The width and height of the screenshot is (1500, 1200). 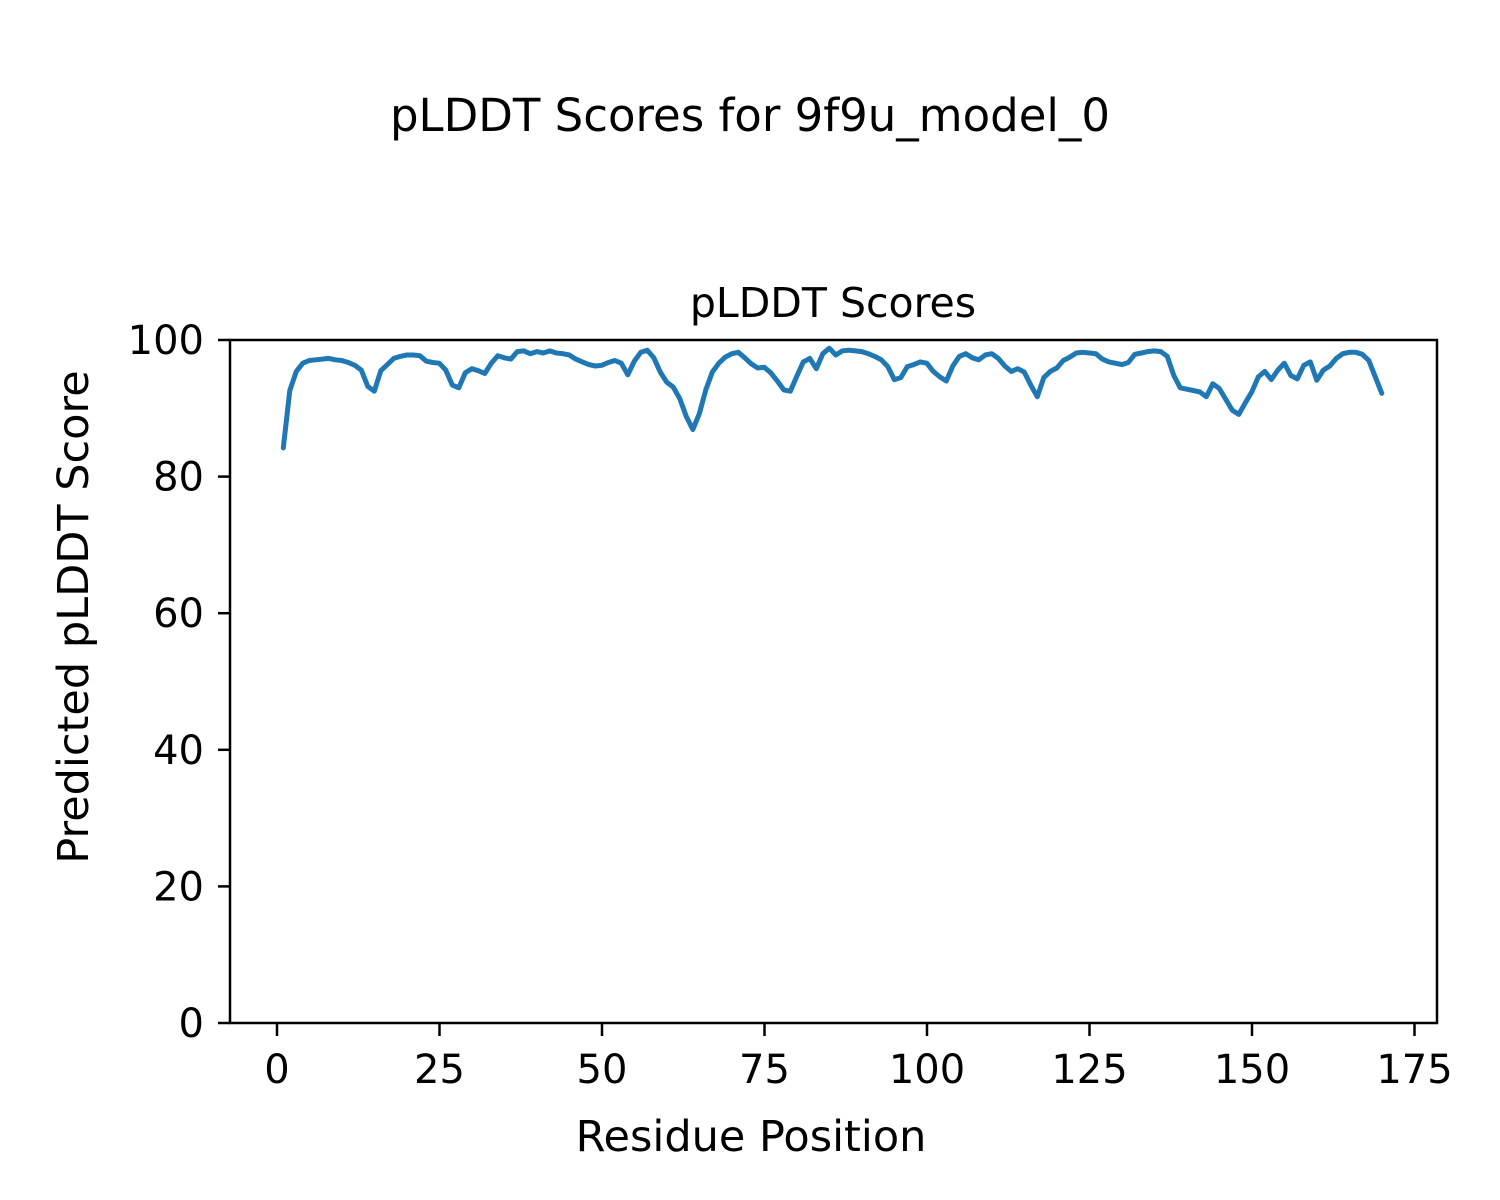 I want to click on figure-title: pLDDT Scores for 9f9u_model_0, so click(x=750, y=115).